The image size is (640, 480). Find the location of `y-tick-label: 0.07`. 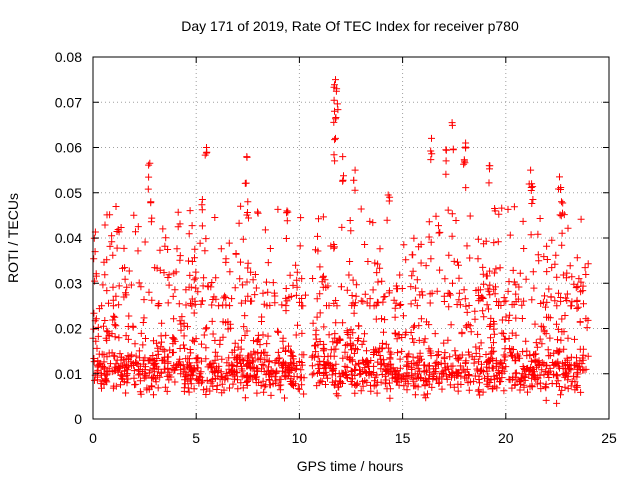

y-tick-label: 0.07 is located at coordinates (68, 102).